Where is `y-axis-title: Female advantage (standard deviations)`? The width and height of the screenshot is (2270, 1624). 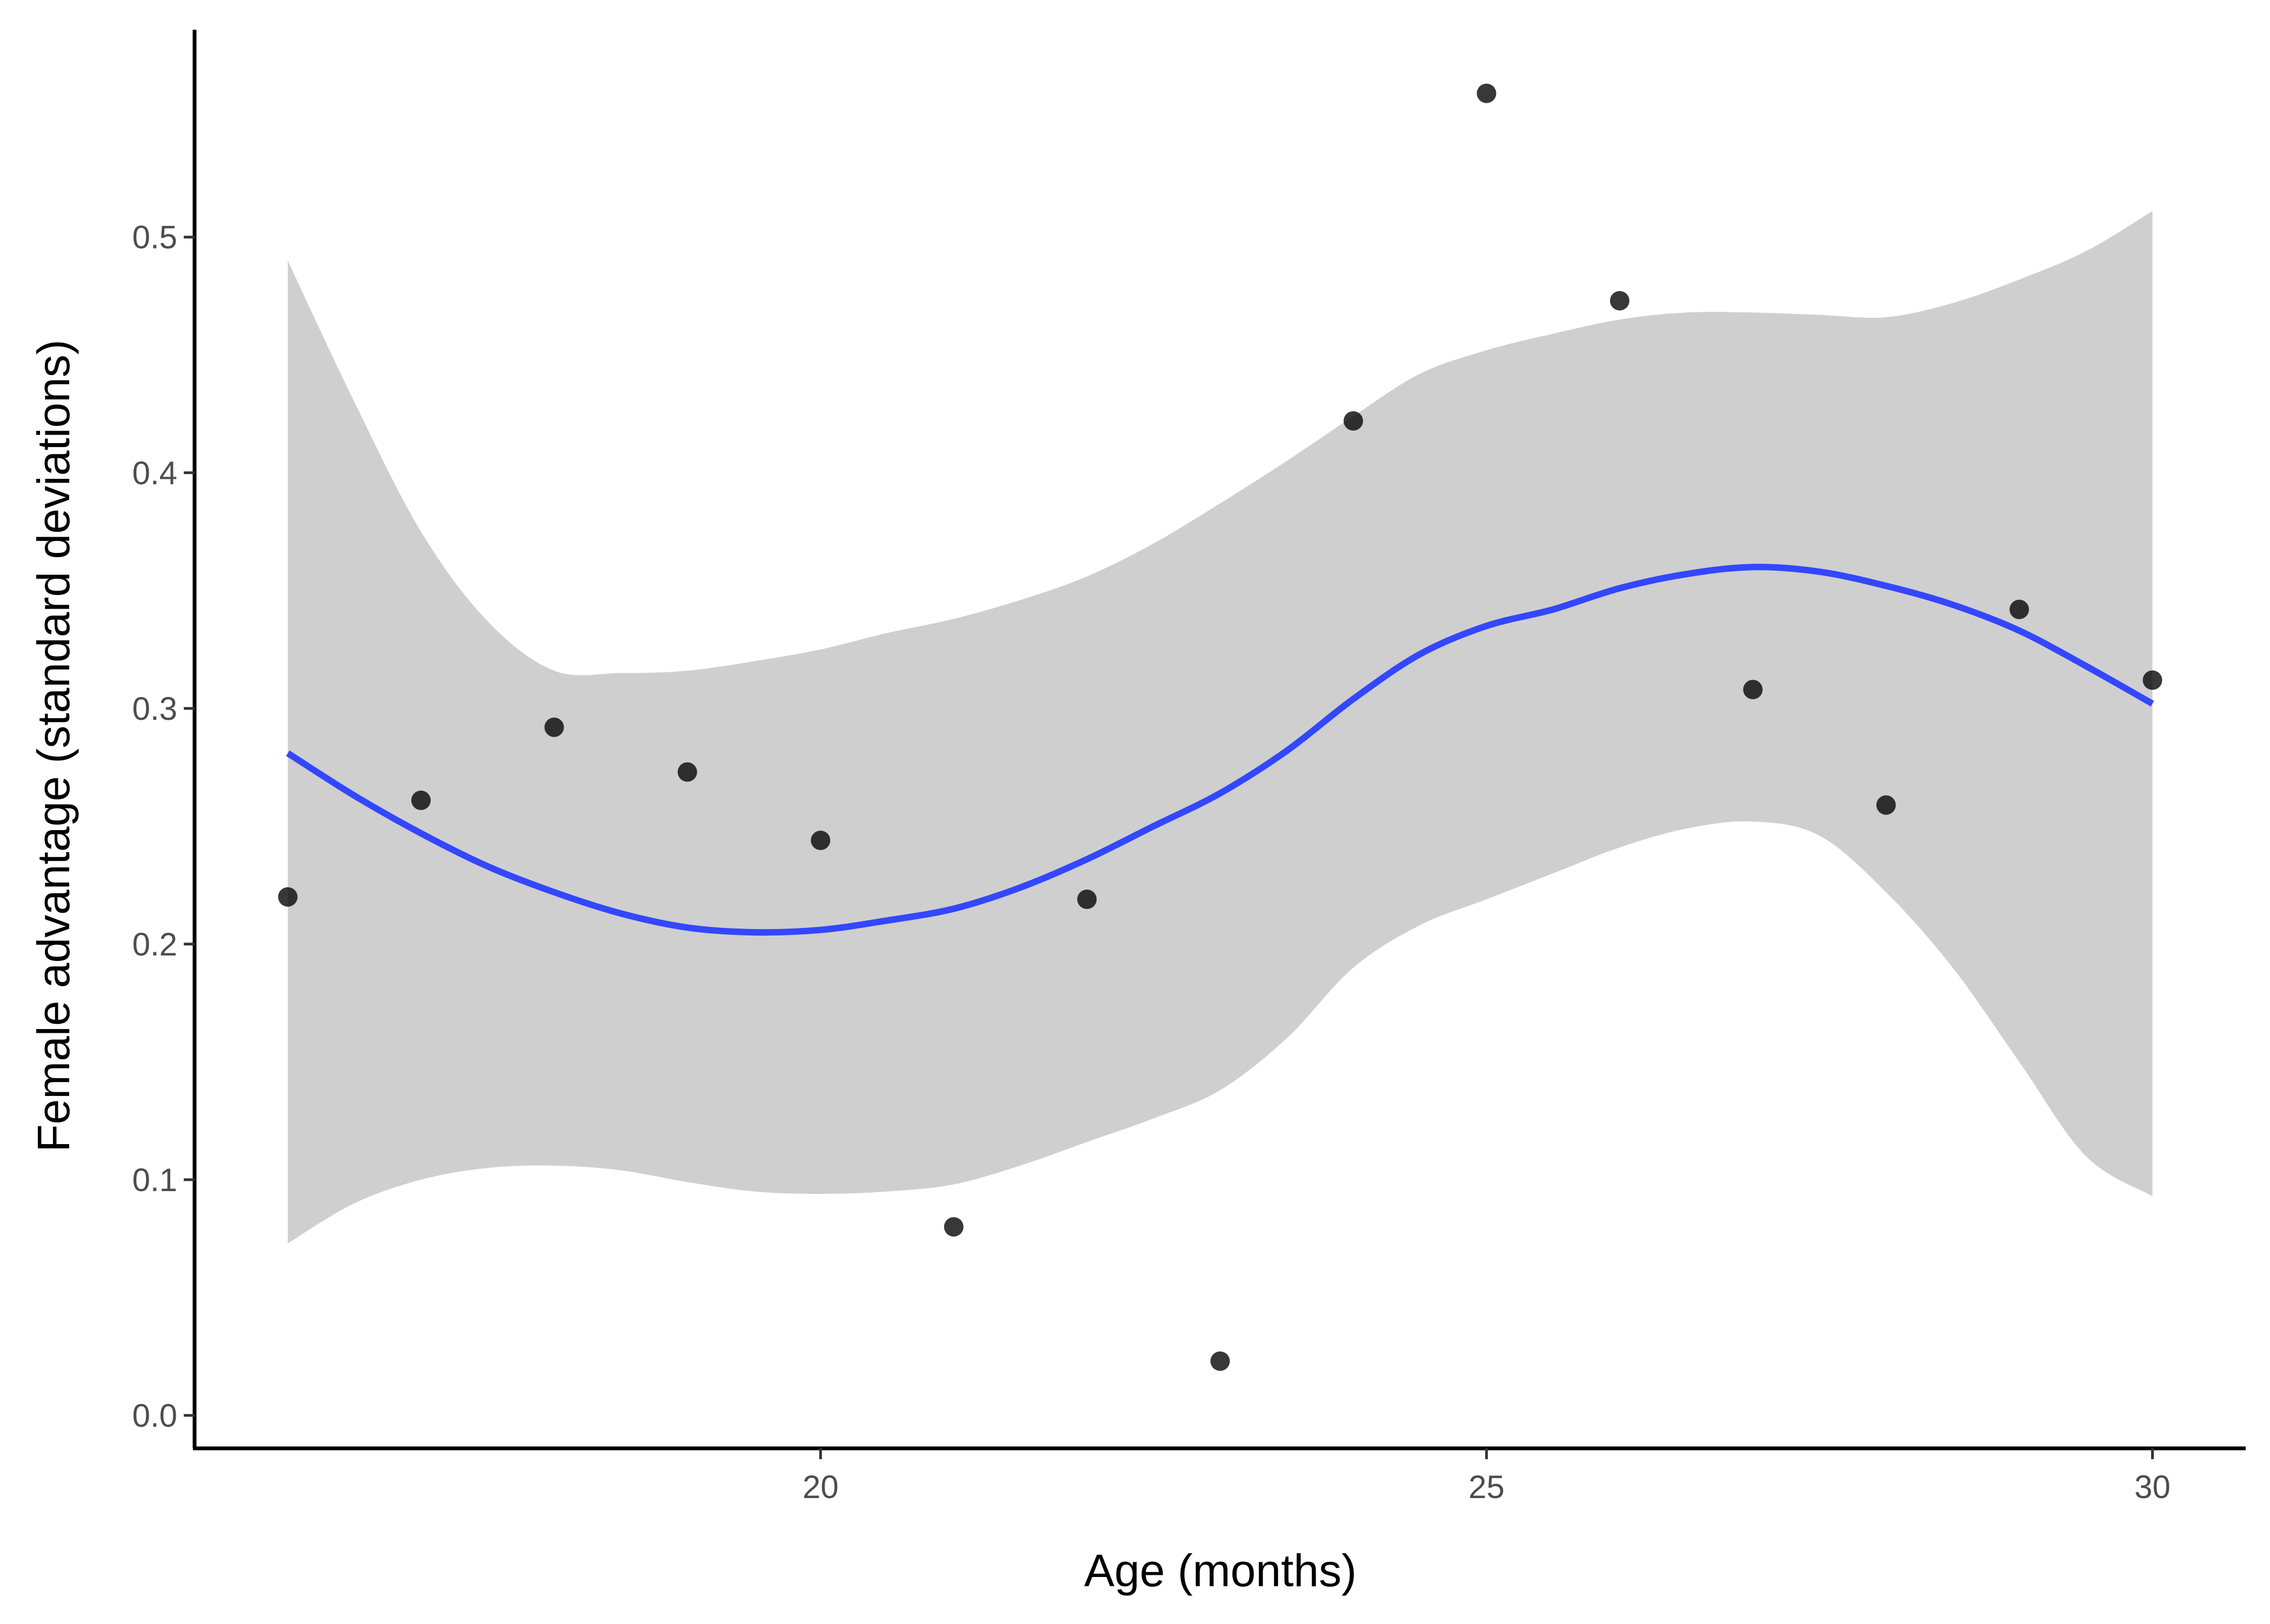 y-axis-title: Female advantage (standard deviations) is located at coordinates (53, 746).